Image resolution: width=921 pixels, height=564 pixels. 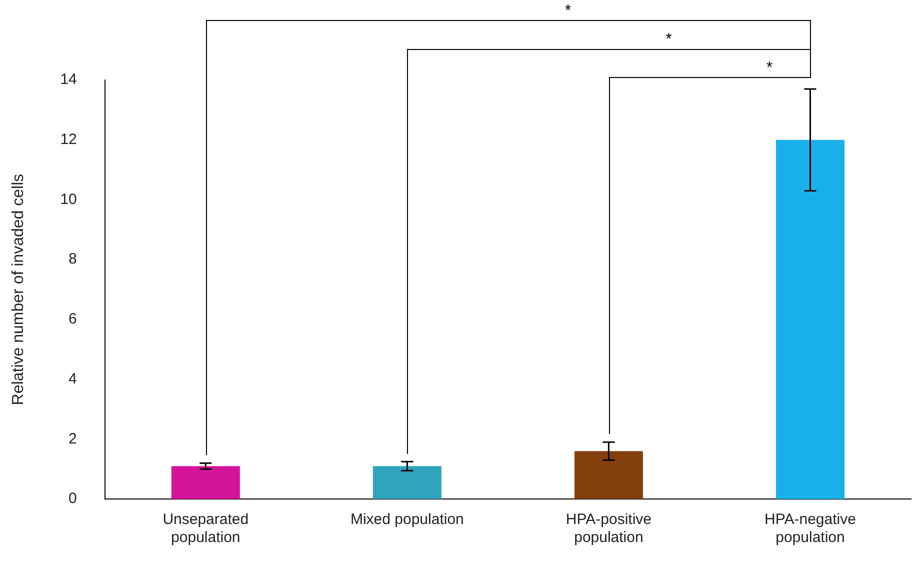 What do you see at coordinates (205, 528) in the screenshot?
I see `x-tick-label: Unseparated population` at bounding box center [205, 528].